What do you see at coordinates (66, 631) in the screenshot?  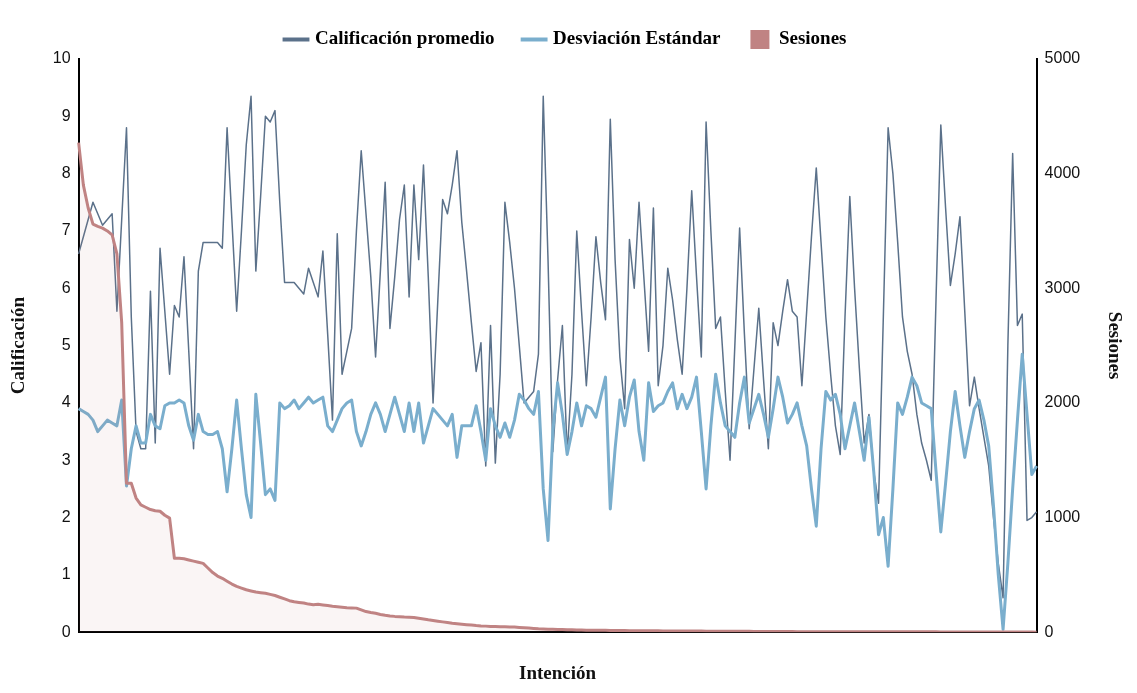 I see `y-tick-label: 0` at bounding box center [66, 631].